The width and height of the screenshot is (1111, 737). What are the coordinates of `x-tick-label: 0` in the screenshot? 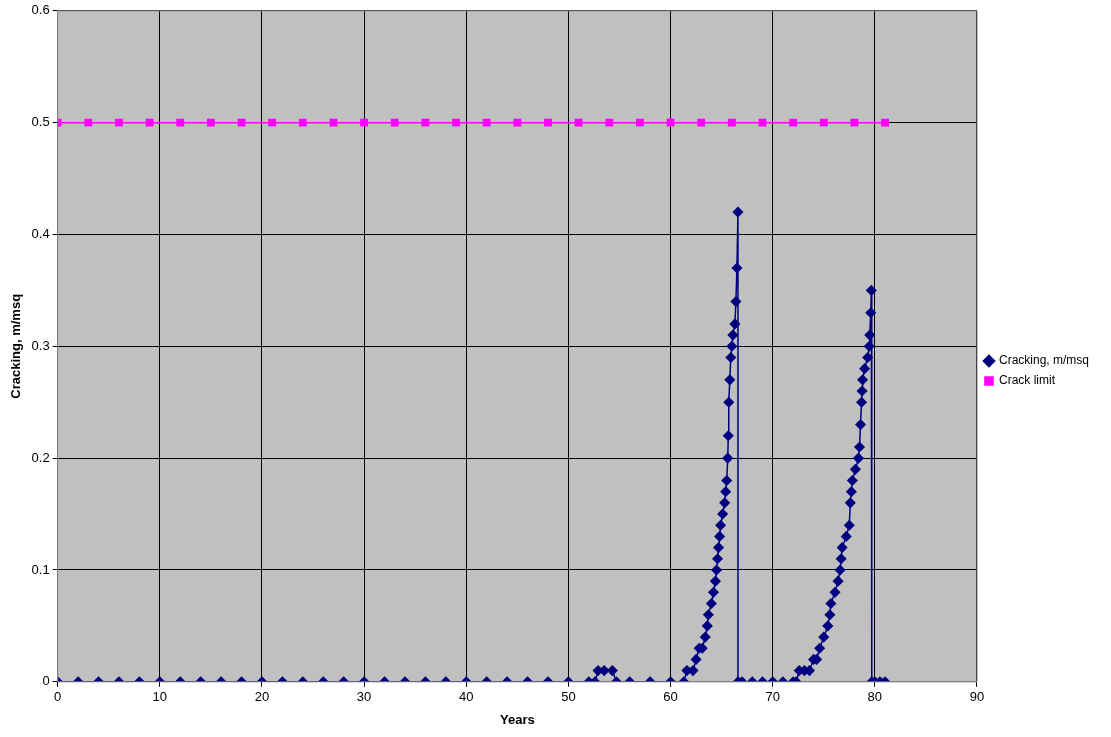 It's located at (58, 697).